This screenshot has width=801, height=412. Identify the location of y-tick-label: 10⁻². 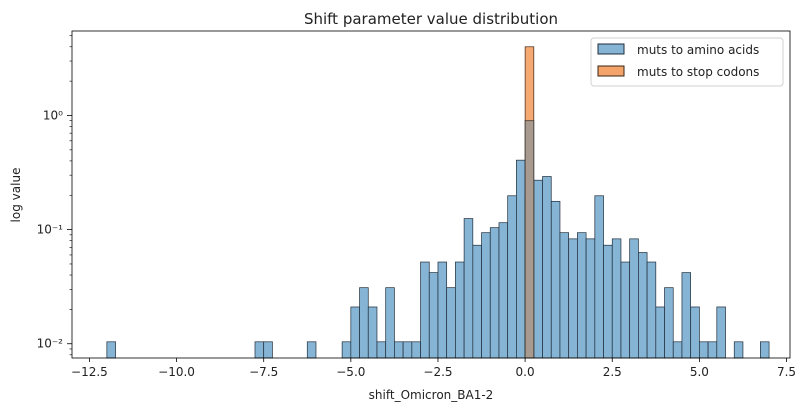
(50, 344).